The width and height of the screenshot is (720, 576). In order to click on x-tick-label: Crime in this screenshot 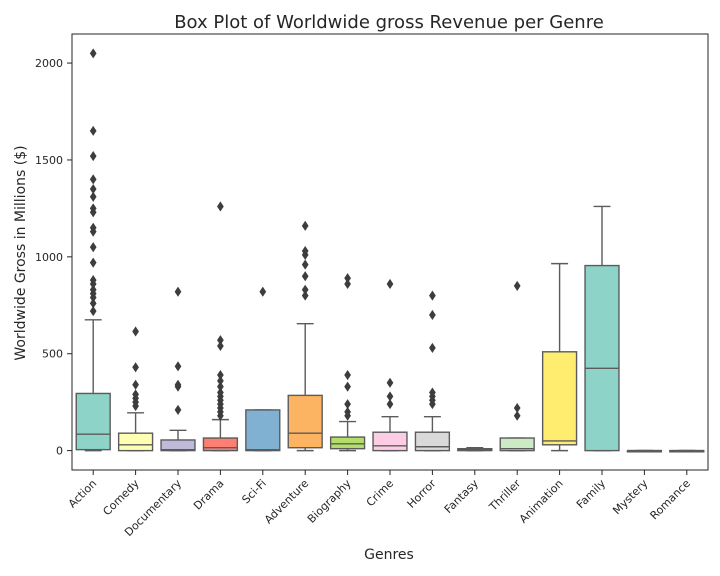, I will do `click(380, 493)`.